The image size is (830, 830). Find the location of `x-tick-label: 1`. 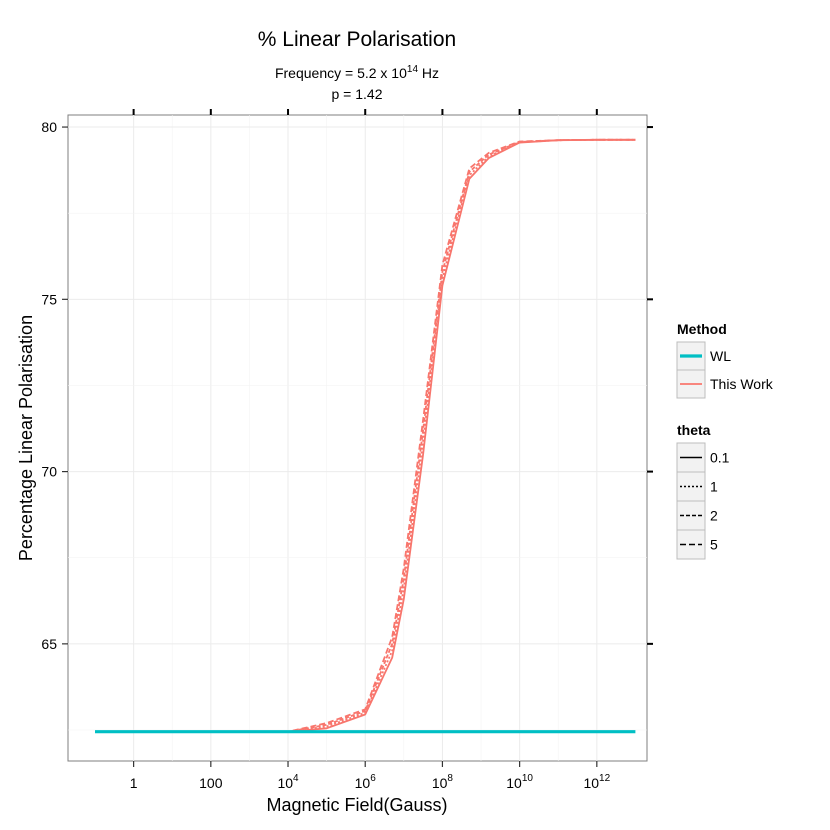

x-tick-label: 1 is located at coordinates (134, 783).